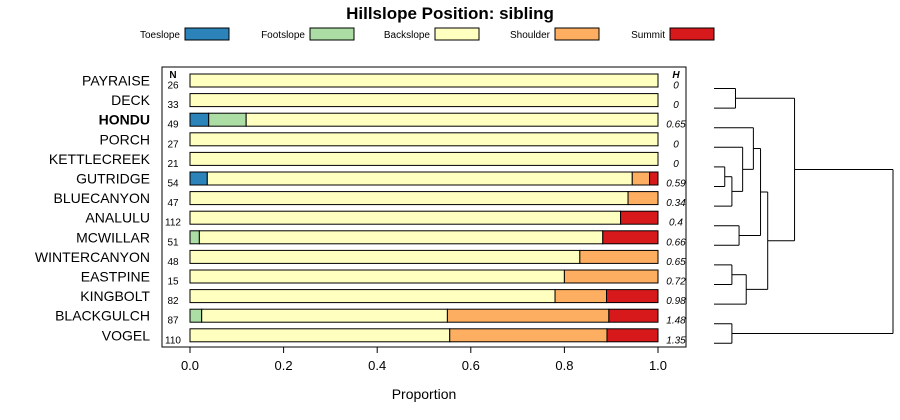 The image size is (900, 420). Describe the element at coordinates (377, 276) in the screenshot. I see `bar-segment-eastpine-backslope` at that location.